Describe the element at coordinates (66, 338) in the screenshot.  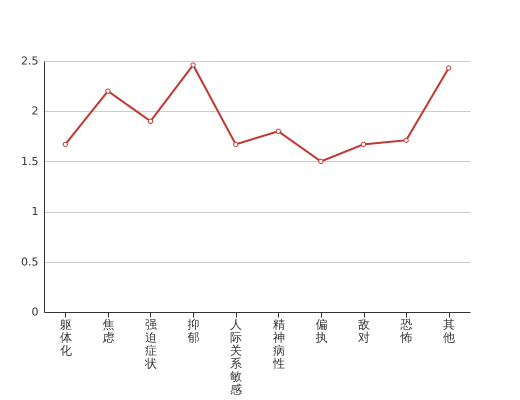
I see `x-tick-label: 躯体化` at that location.